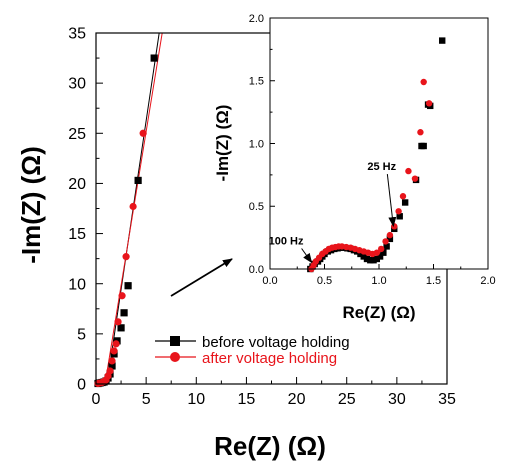 The width and height of the screenshot is (531, 464). Describe the element at coordinates (376, 155) in the screenshot. I see `inset-data-points` at that location.